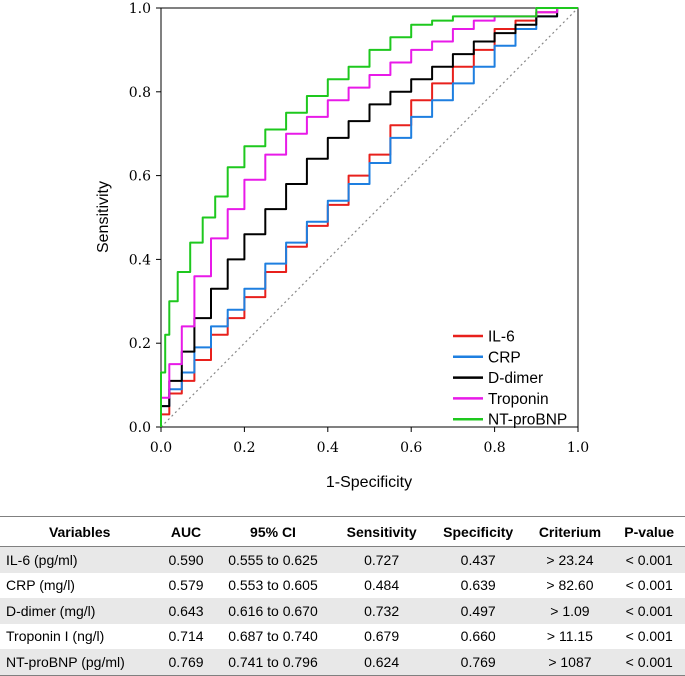 The image size is (685, 676). I want to click on cell-specificity: 0.639, so click(478, 585).